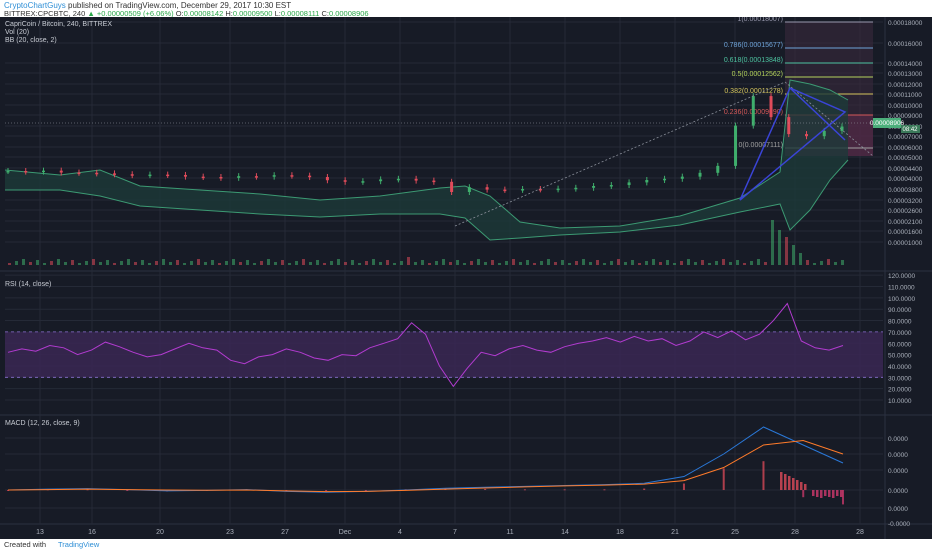 The width and height of the screenshot is (932, 550). Describe the element at coordinates (900, 401) in the screenshot. I see `rsi-tick-label: 10.0000` at that location.